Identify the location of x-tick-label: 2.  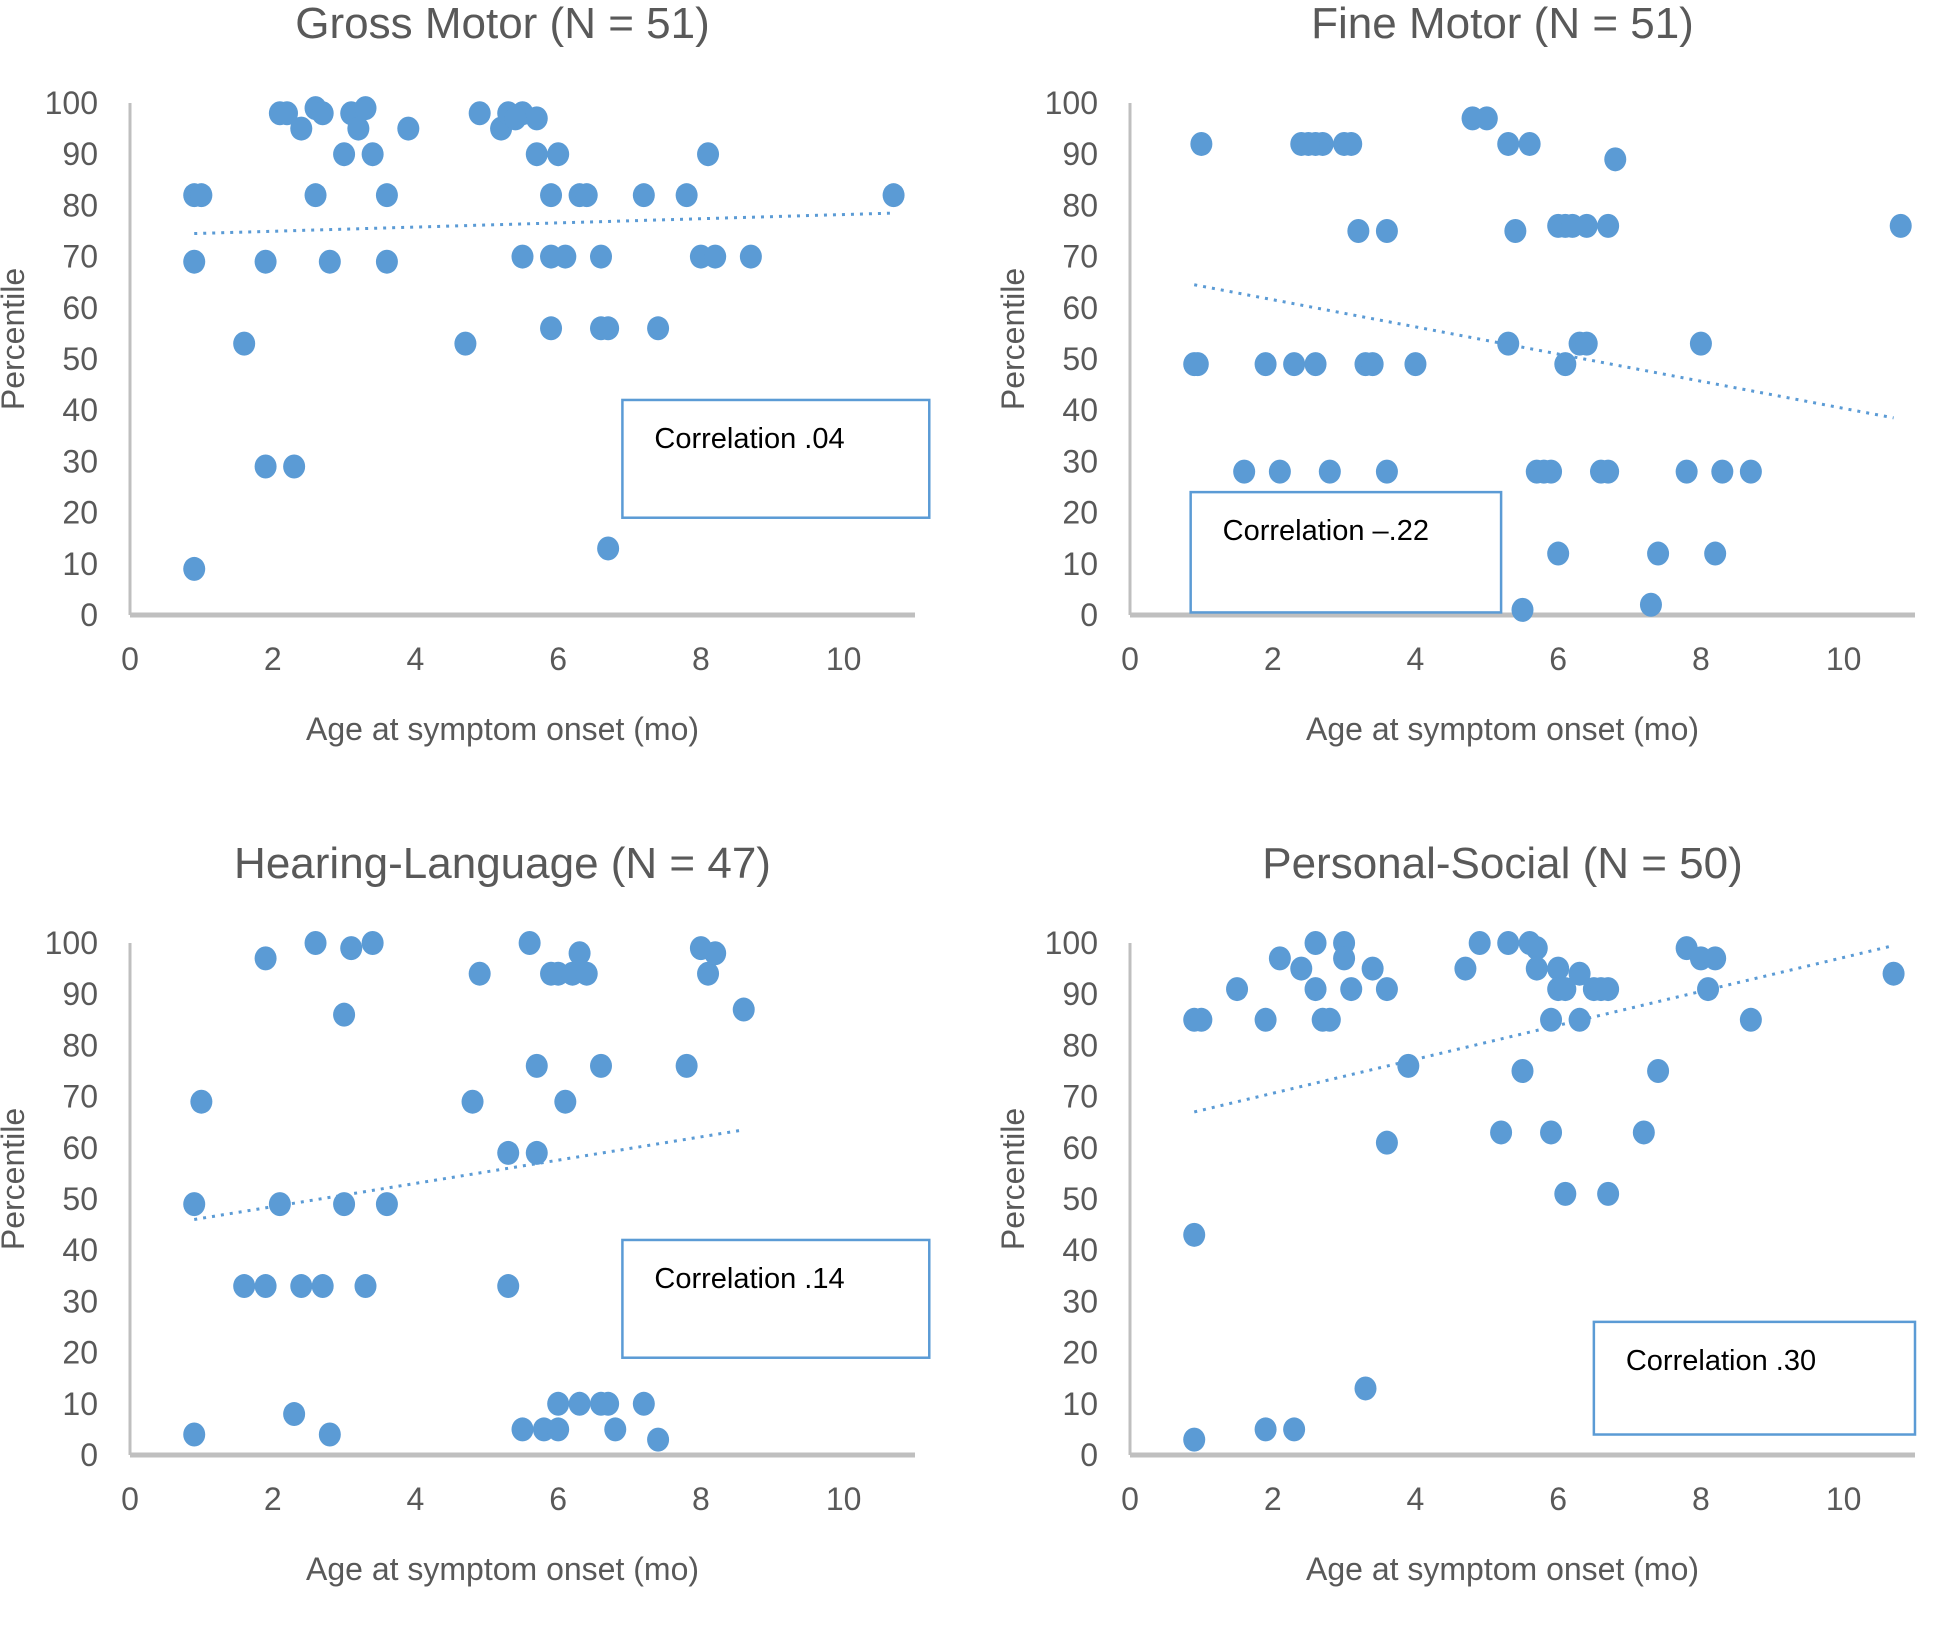
(1273, 1499).